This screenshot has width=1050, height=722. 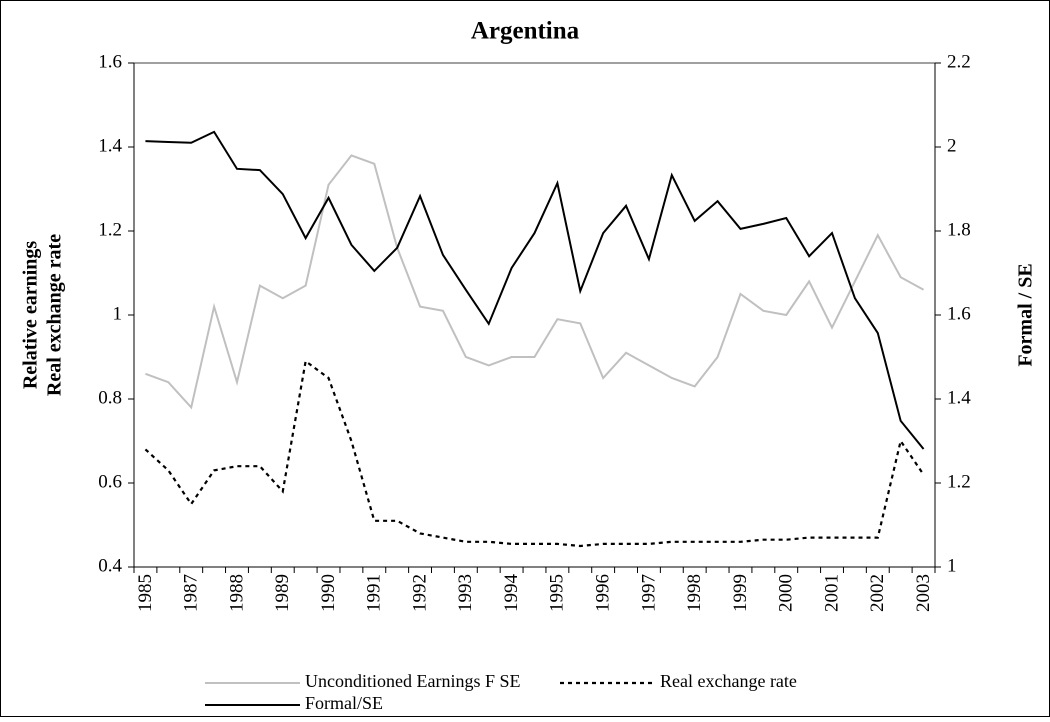 I want to click on x-tick-label: 1996, so click(x=603, y=593).